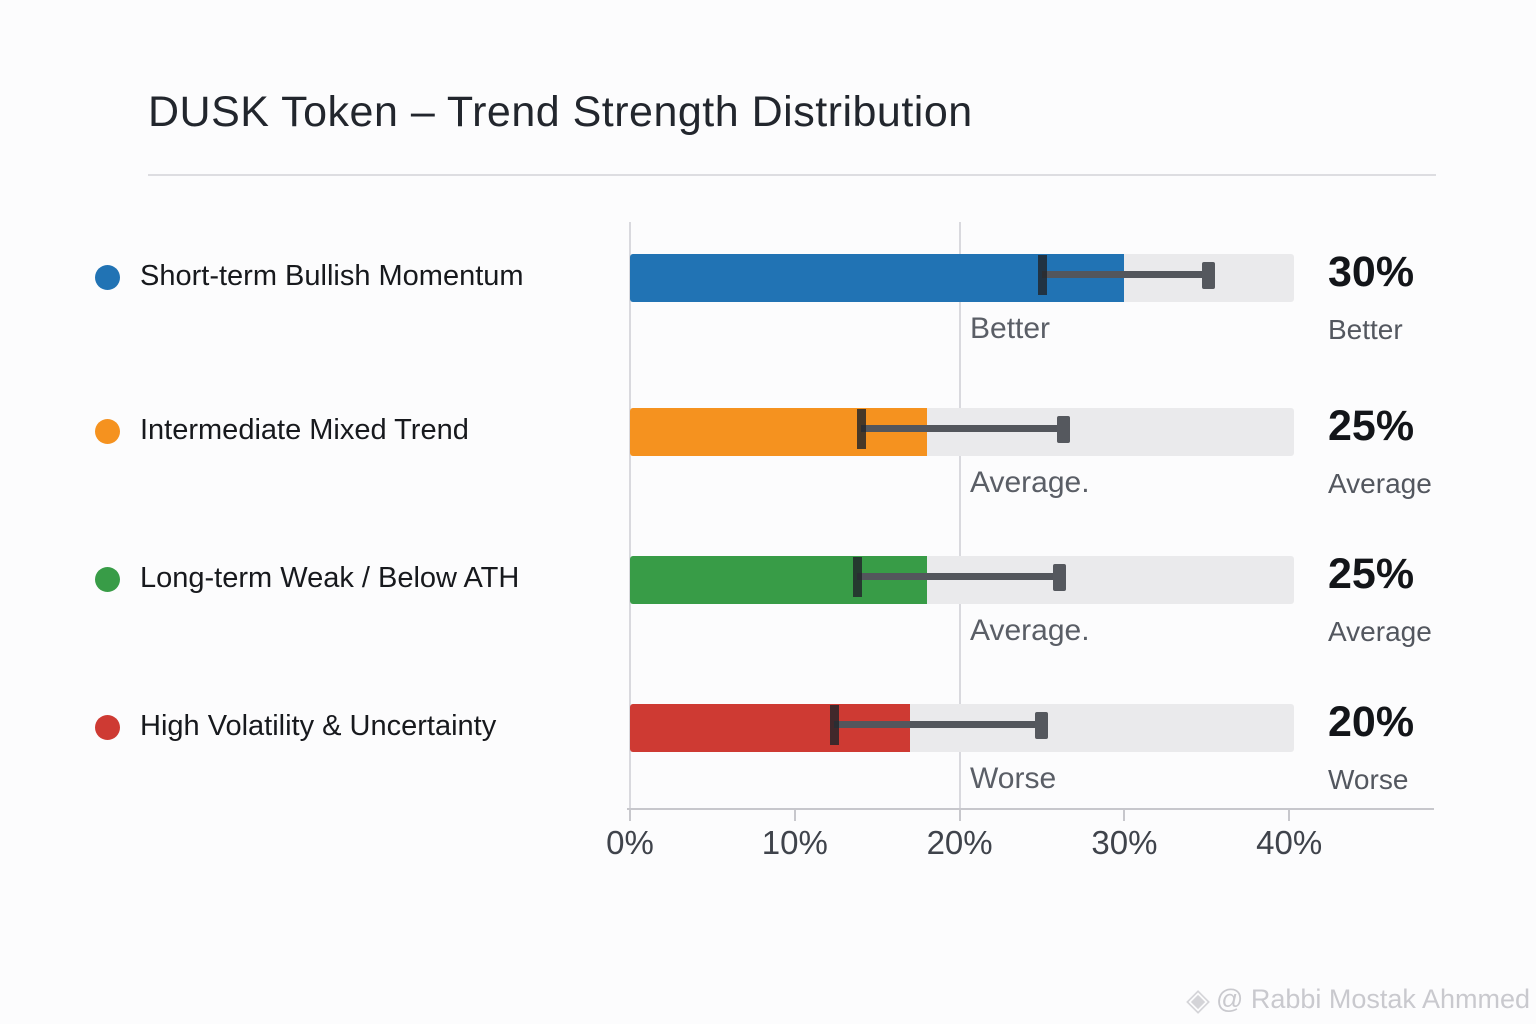 The width and height of the screenshot is (1536, 1024). Describe the element at coordinates (959, 842) in the screenshot. I see `x-tick-label: 20%` at that location.